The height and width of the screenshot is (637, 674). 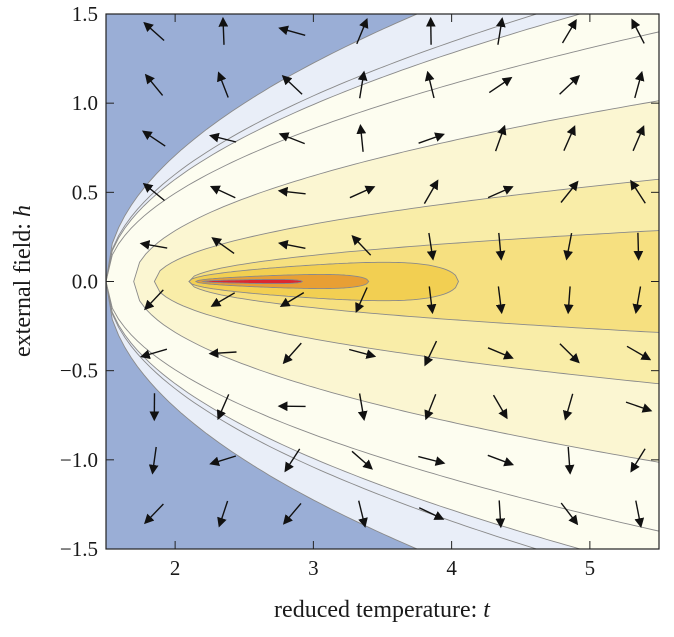 What do you see at coordinates (79, 549) in the screenshot?
I see `y-tick-label: −1.5` at bounding box center [79, 549].